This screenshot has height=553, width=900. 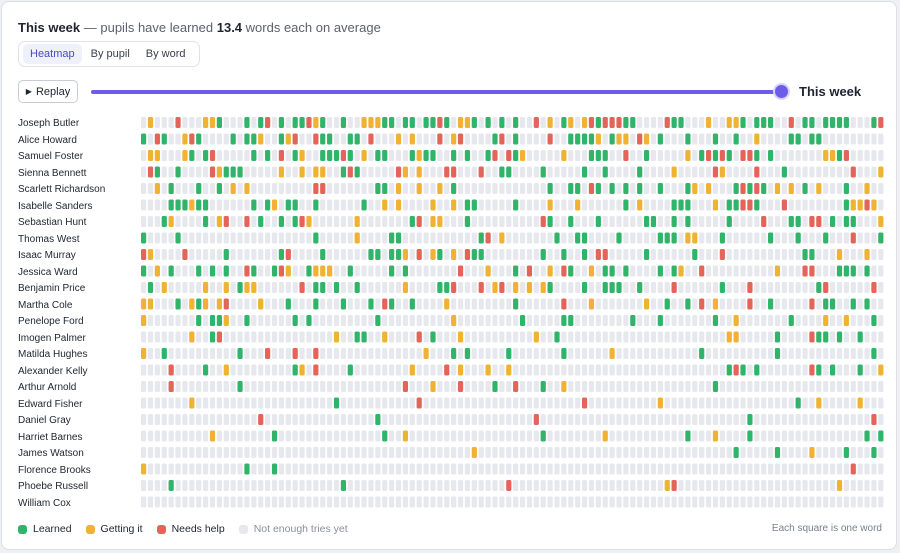 I want to click on timeline-slider-thumb, so click(x=781, y=91).